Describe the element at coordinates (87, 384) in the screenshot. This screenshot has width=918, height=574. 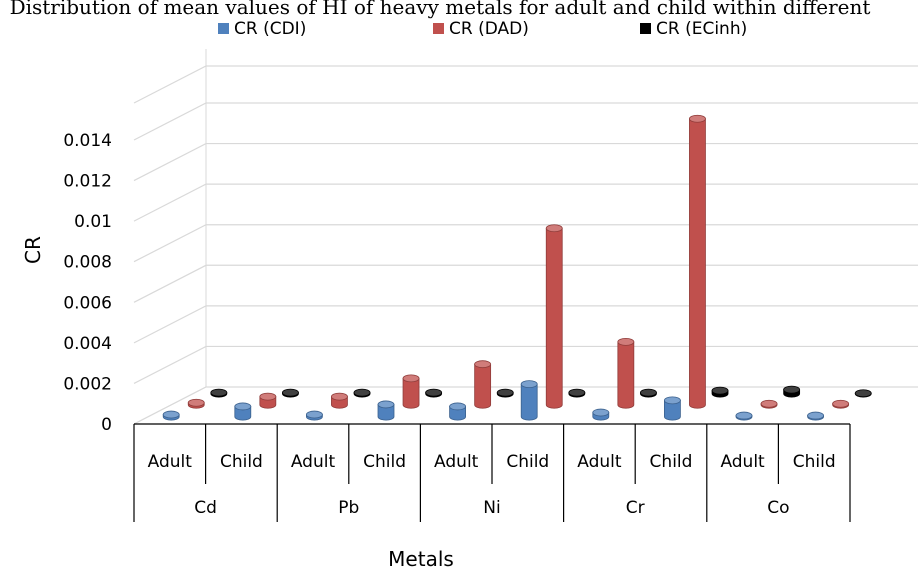
I see `y-tick-label: 0.002` at that location.